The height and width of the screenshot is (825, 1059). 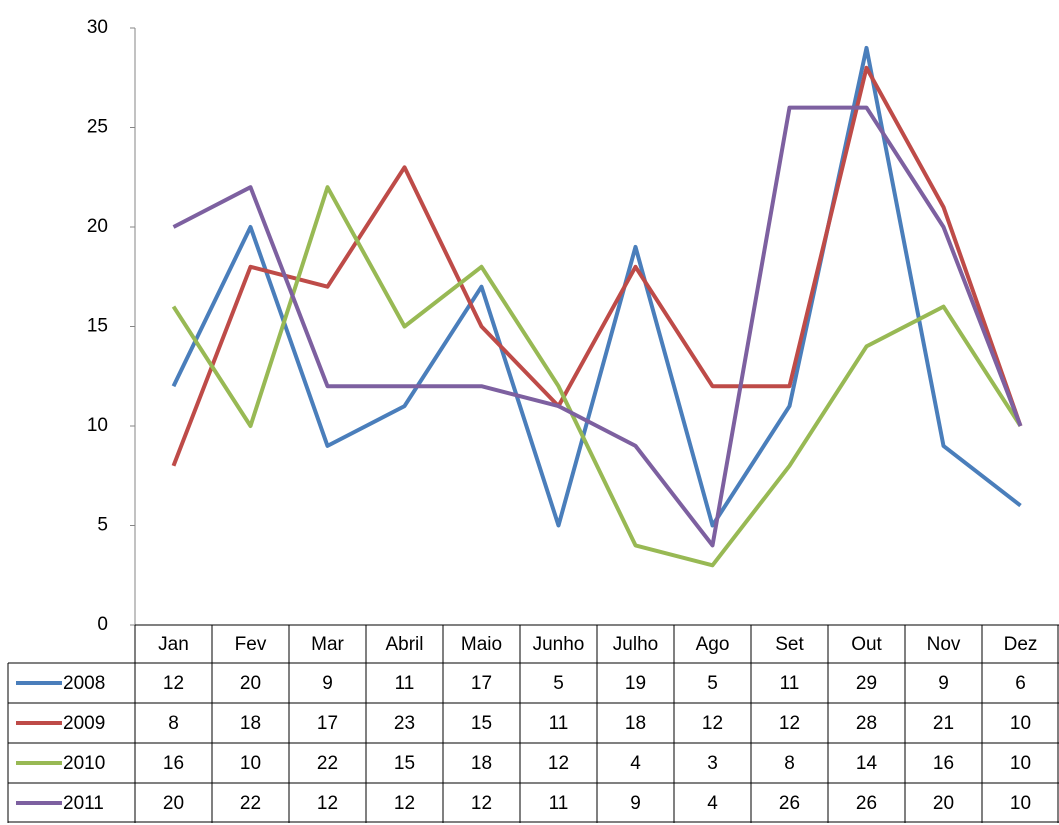 What do you see at coordinates (404, 644) in the screenshot?
I see `x-tick-label: Abril` at bounding box center [404, 644].